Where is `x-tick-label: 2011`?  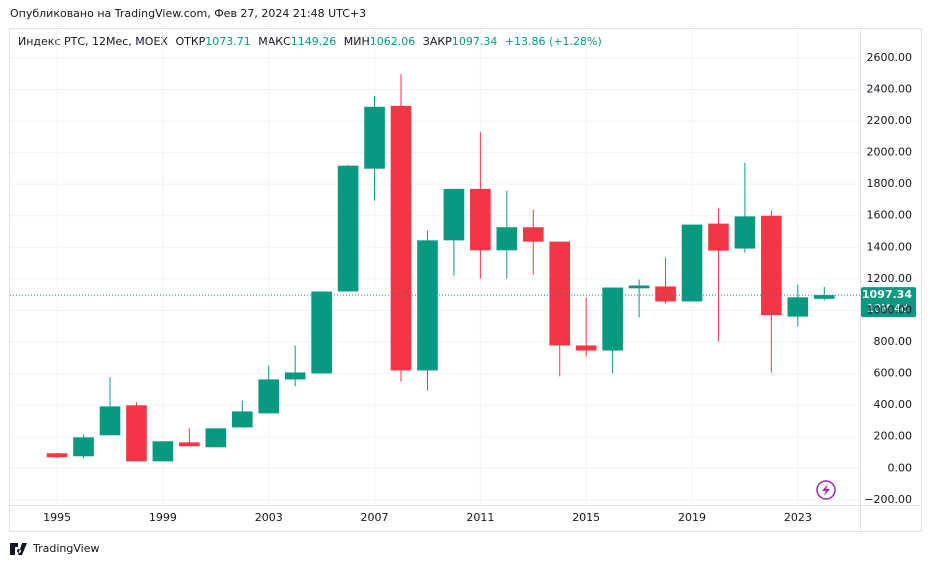 x-tick-label: 2011 is located at coordinates (480, 517).